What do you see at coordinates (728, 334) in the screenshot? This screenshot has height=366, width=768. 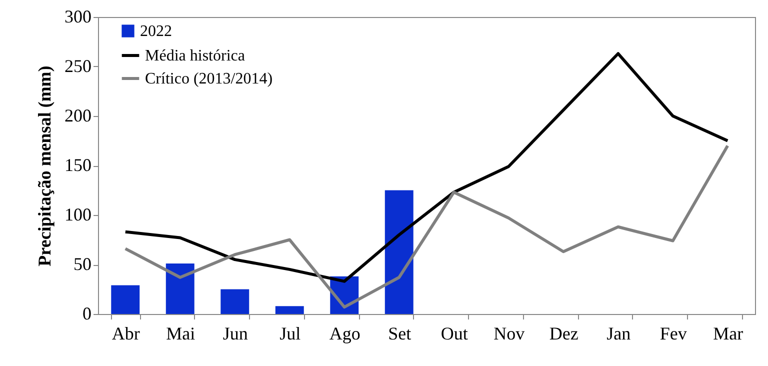 I see `x-tick-label: Mar` at bounding box center [728, 334].